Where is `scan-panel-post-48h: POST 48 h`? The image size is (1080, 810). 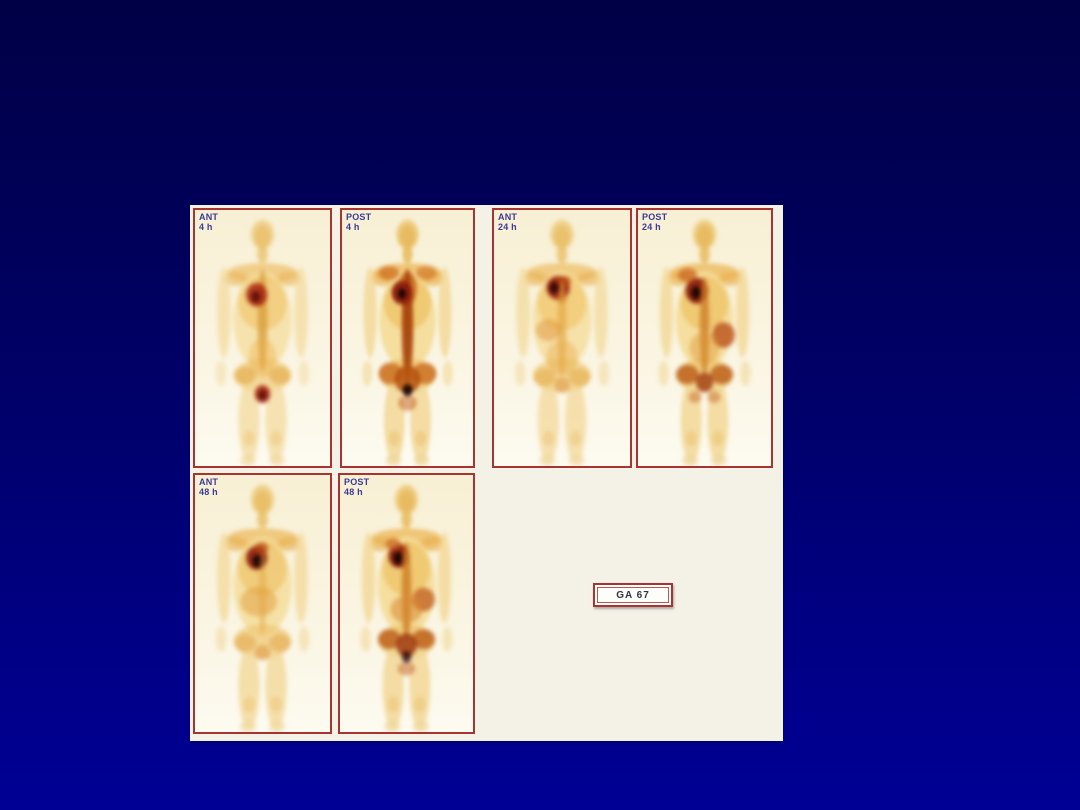
scan-panel-post-48h: POST 48 h is located at coordinates (406, 603).